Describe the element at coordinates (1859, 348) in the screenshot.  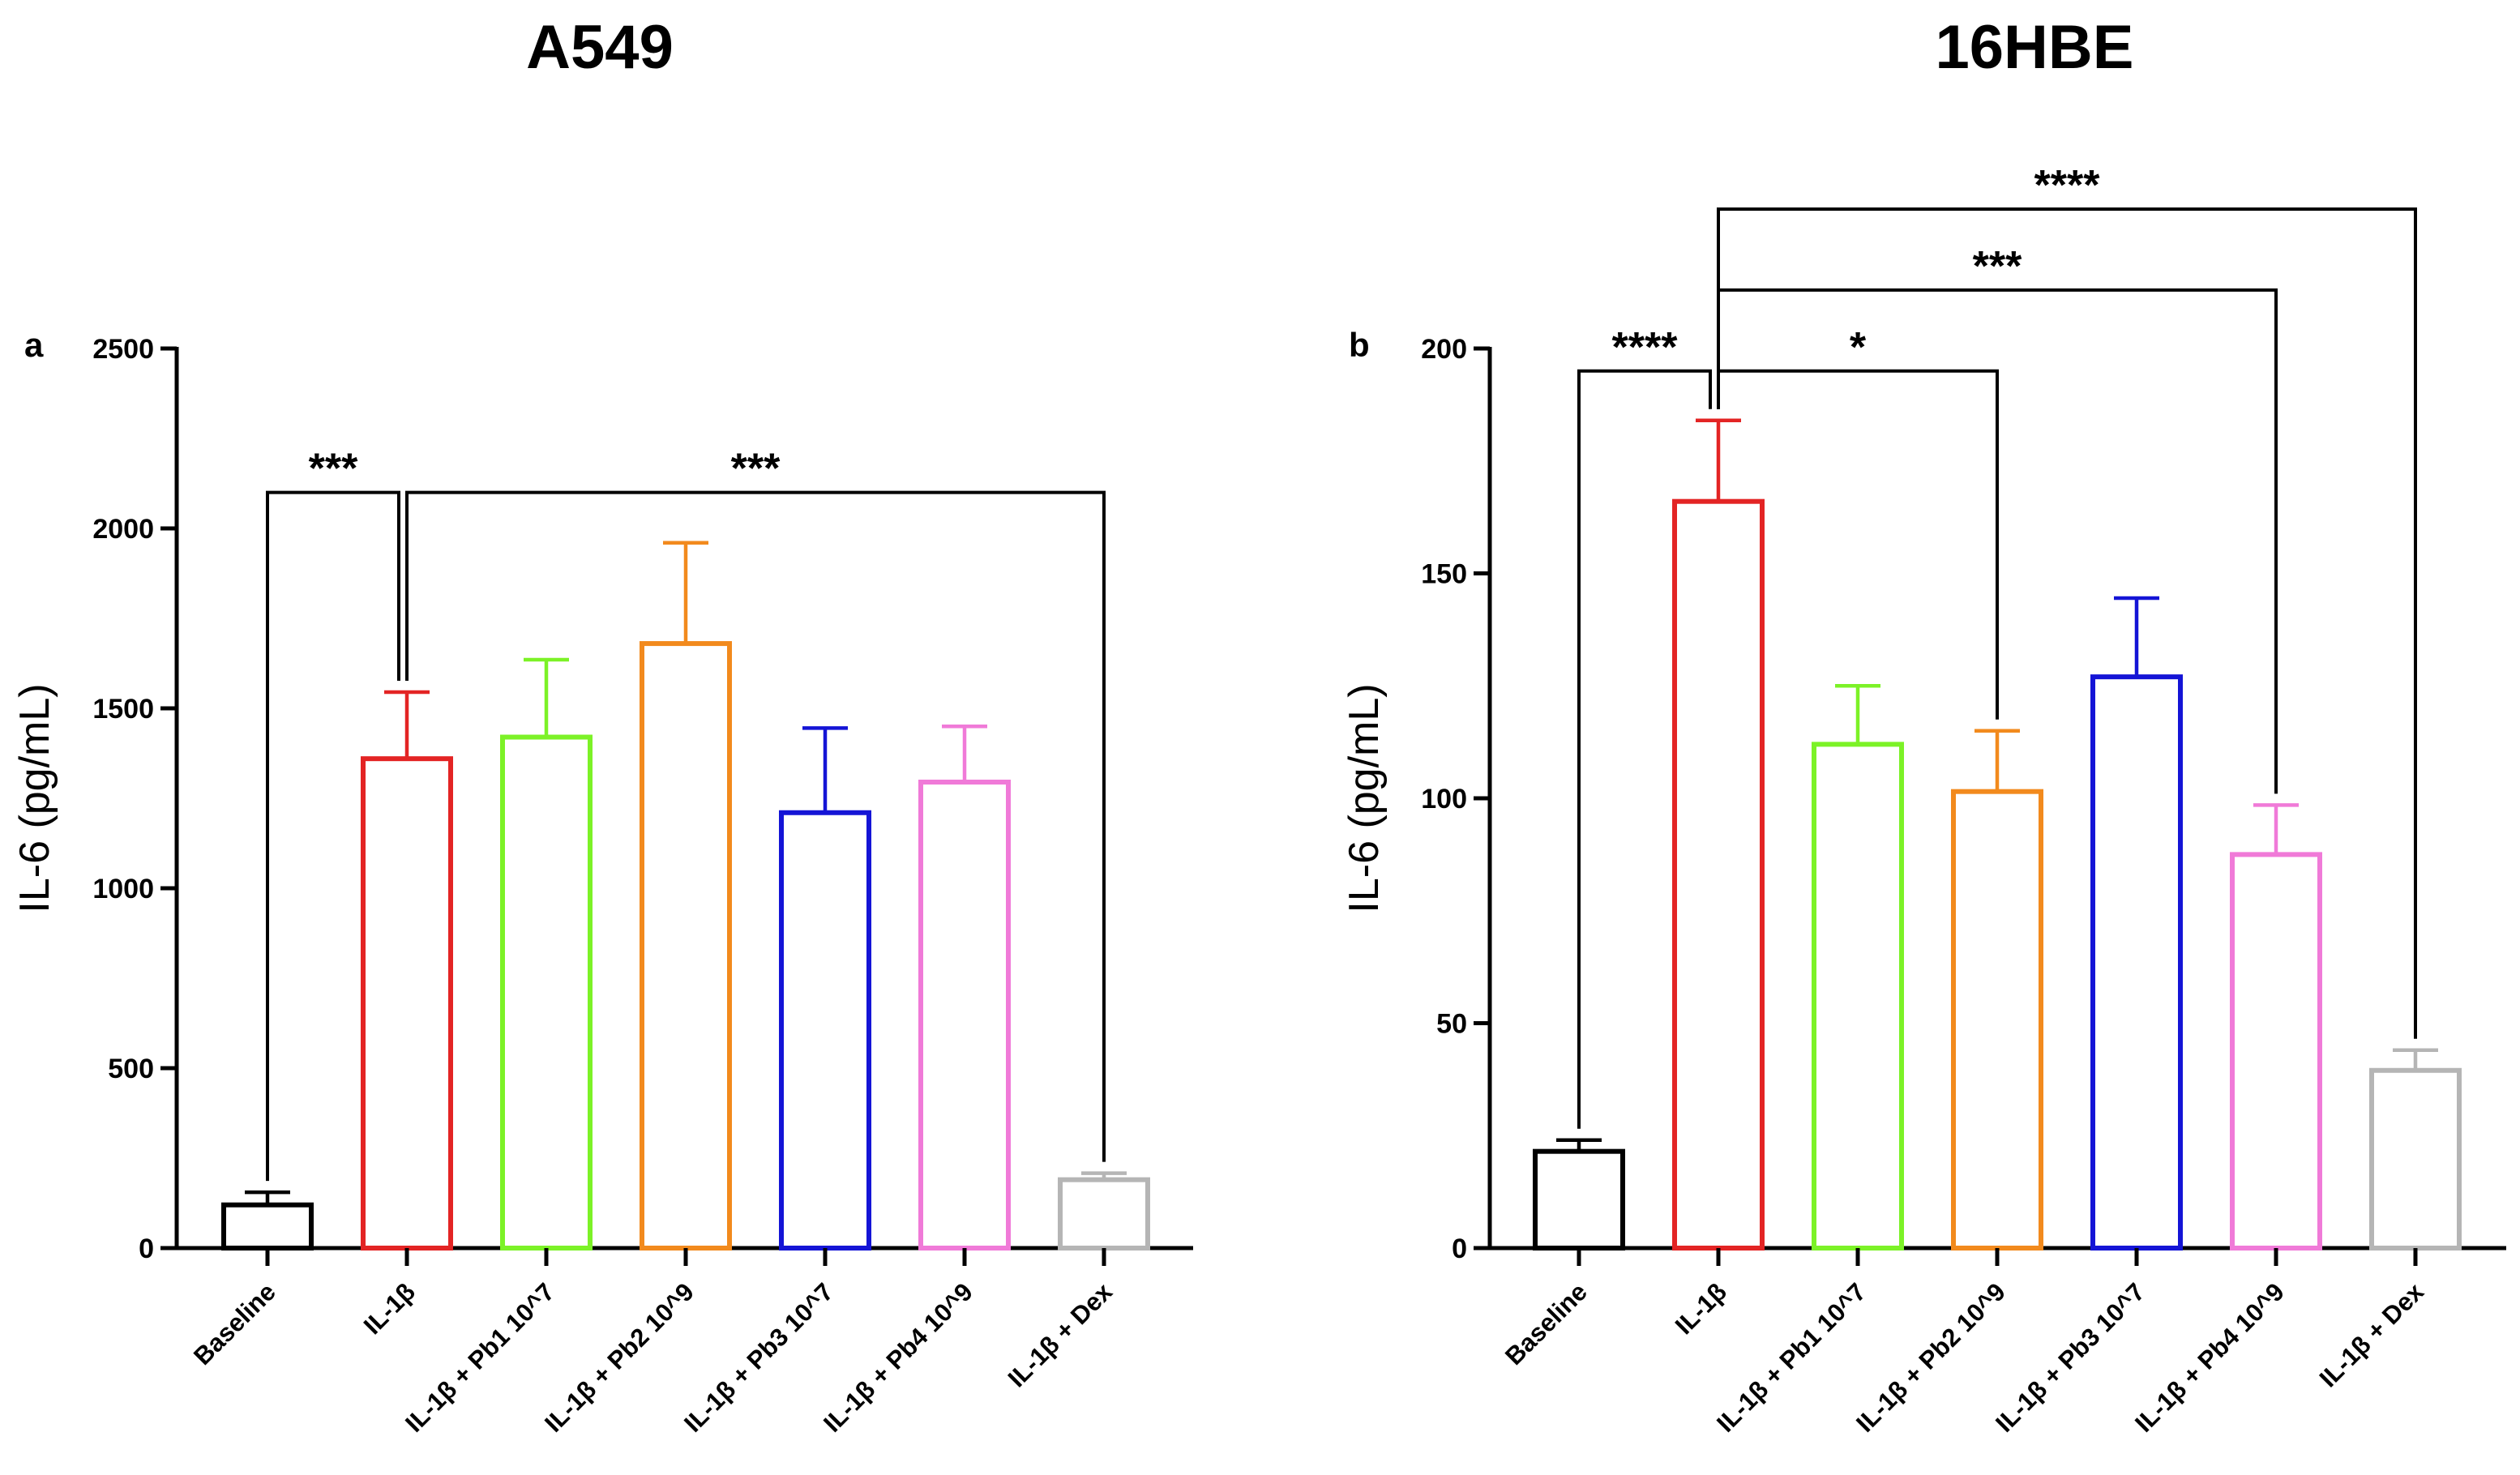
I see `significance-label: *` at that location.